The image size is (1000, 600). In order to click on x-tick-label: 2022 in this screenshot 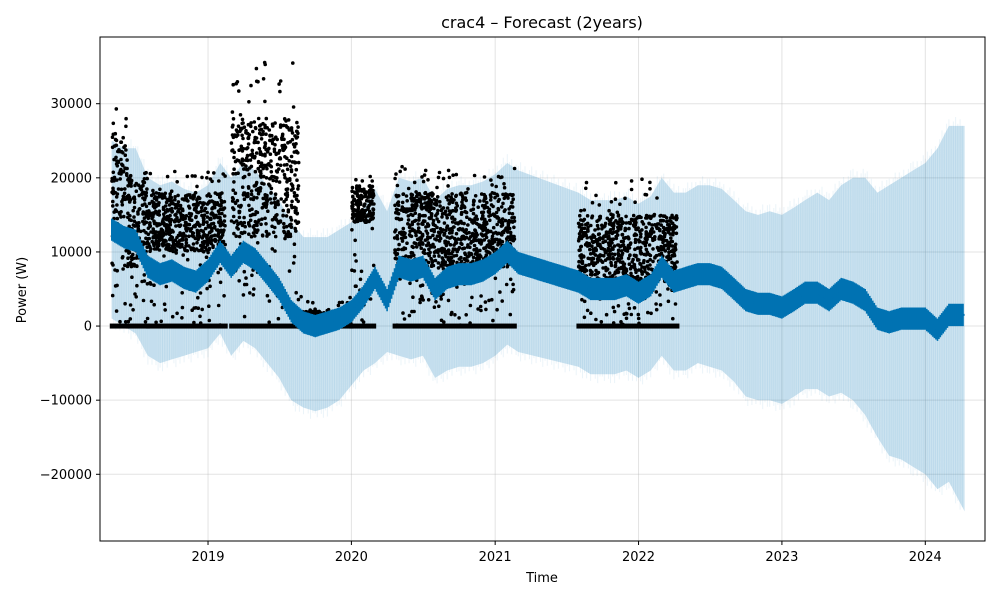, I will do `click(638, 557)`.